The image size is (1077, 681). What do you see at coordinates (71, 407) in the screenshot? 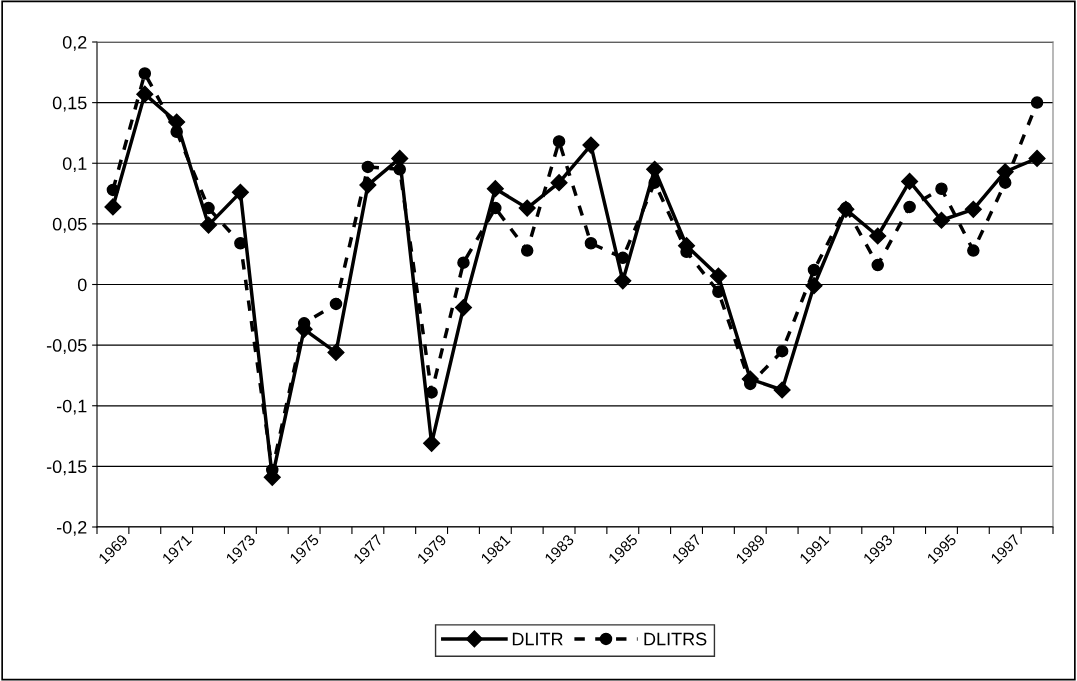
I see `y-tick-label: -0,1` at bounding box center [71, 407].